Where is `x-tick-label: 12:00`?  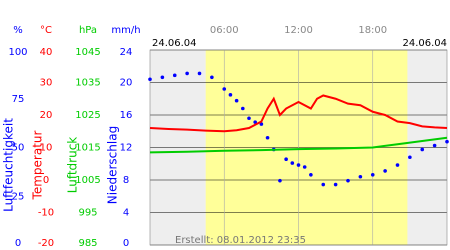
x-tick-label: 12:00 is located at coordinates (298, 30).